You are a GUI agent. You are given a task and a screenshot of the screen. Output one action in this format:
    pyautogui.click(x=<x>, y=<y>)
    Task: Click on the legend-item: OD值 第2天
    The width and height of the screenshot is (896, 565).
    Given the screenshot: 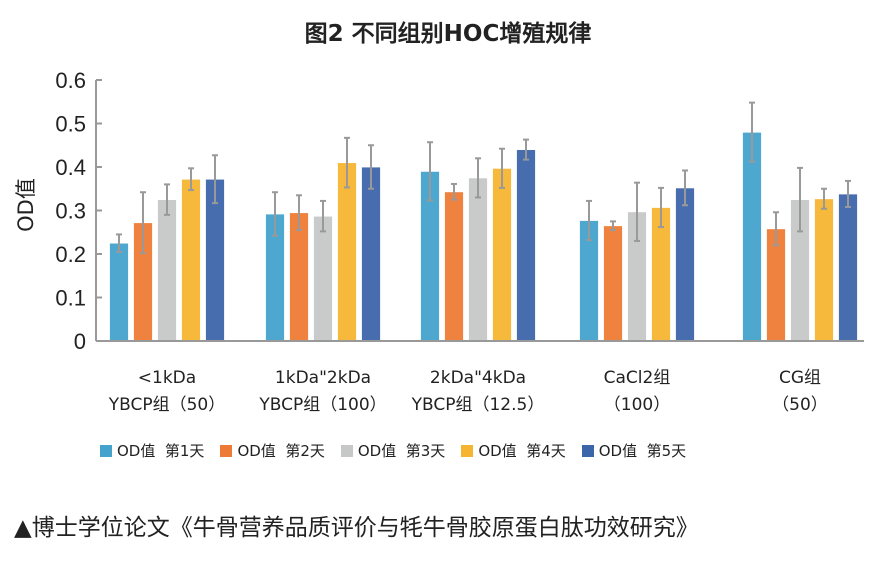 What is the action you would take?
    pyautogui.click(x=272, y=450)
    